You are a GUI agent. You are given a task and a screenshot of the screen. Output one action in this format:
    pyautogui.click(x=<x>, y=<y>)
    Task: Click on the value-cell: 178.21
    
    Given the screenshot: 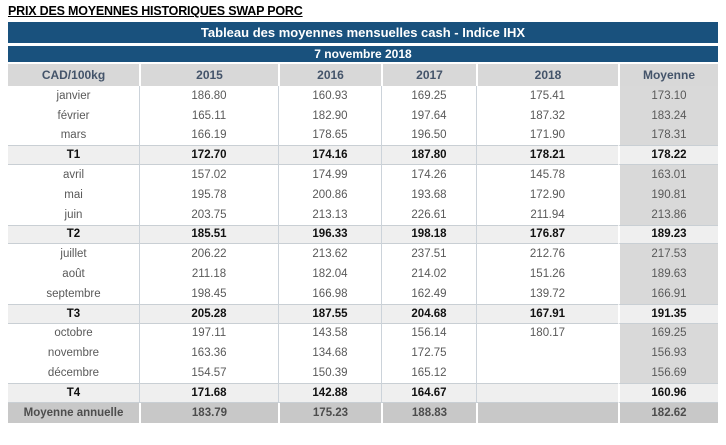 What is the action you would take?
    pyautogui.click(x=547, y=155)
    